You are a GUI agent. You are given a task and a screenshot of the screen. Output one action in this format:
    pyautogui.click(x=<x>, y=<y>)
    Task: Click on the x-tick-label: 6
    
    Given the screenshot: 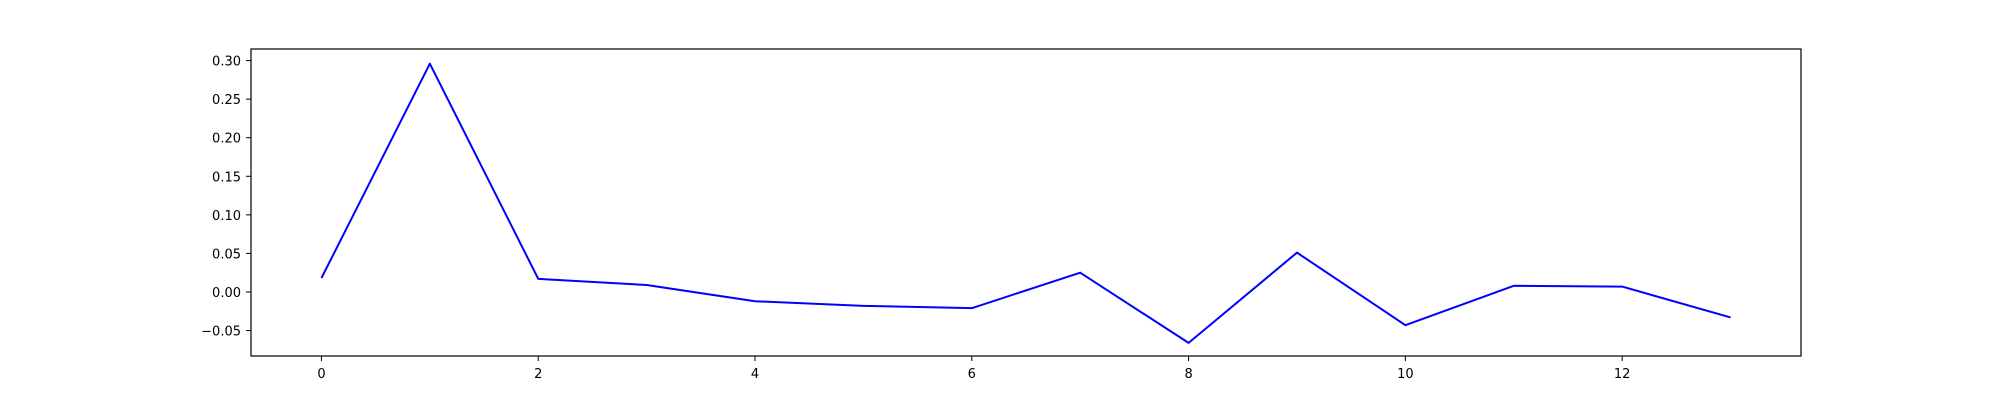 What is the action you would take?
    pyautogui.click(x=972, y=374)
    